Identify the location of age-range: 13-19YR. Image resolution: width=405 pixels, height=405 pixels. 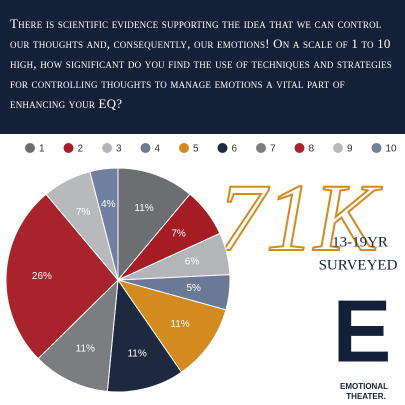
(360, 242).